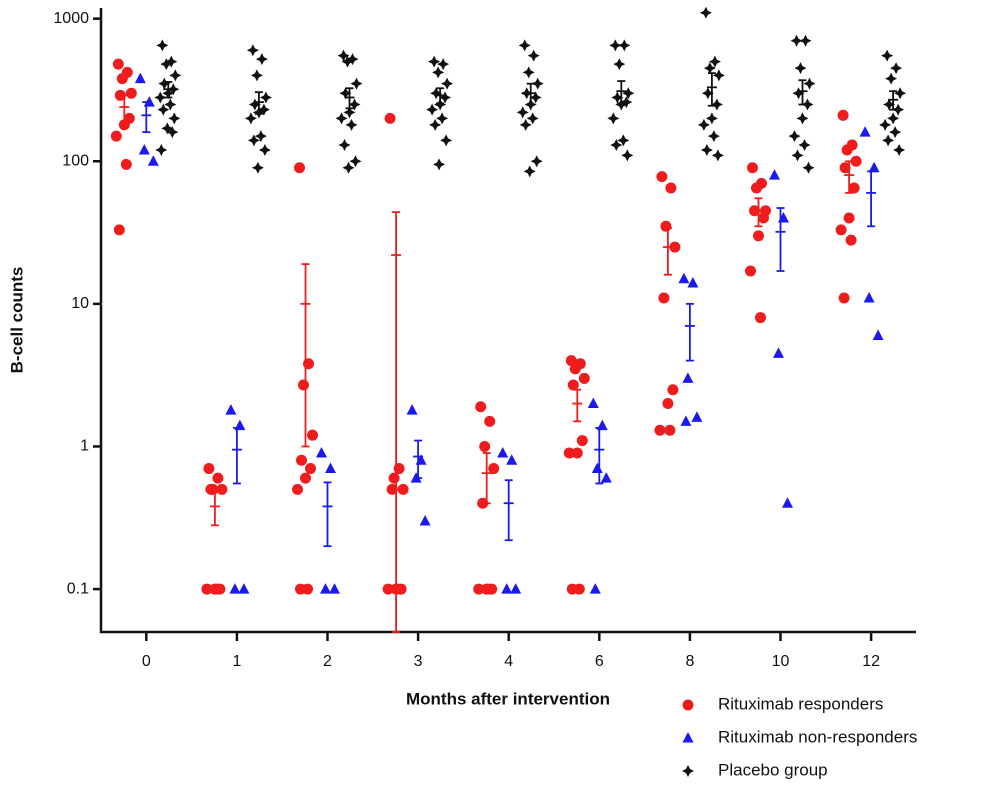  I want to click on y-tick-label: 0.1, so click(78, 588).